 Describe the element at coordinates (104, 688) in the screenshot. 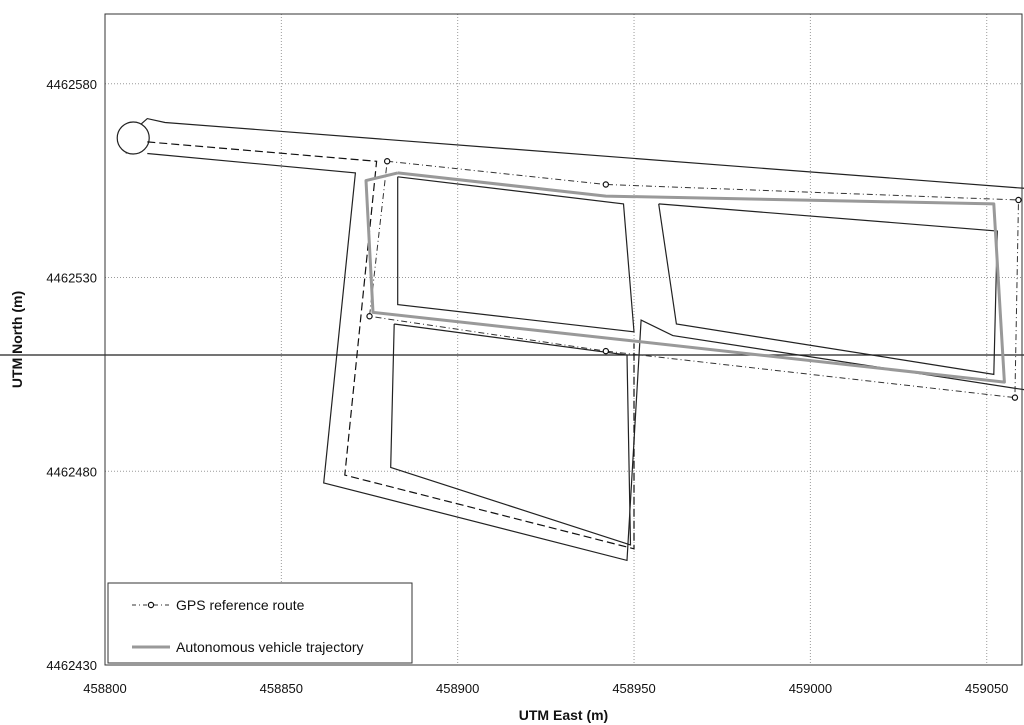

I see `x-tick-label: 458800` at that location.